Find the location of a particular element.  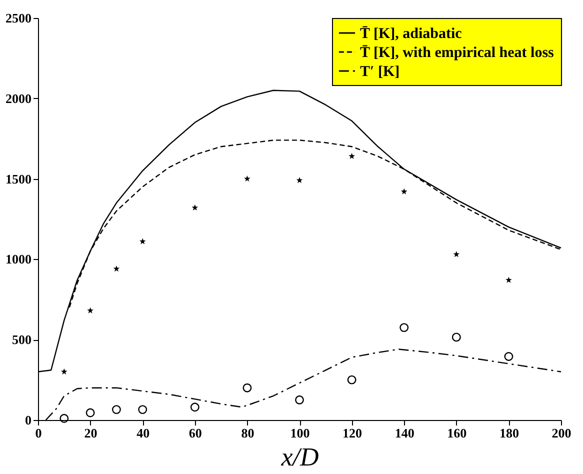

x-tick-label: 60 is located at coordinates (195, 433).